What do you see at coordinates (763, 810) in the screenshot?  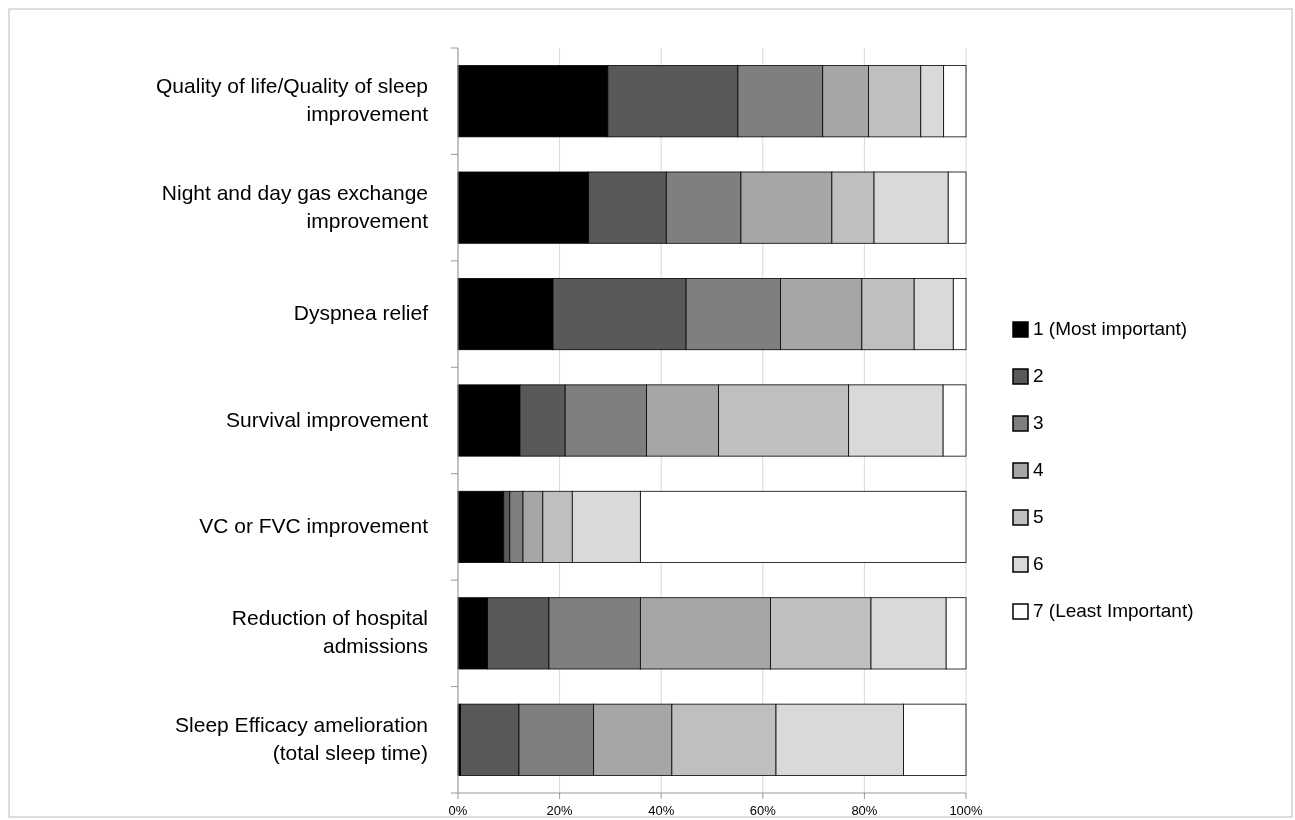 I see `x-tick-label: 60%` at bounding box center [763, 810].